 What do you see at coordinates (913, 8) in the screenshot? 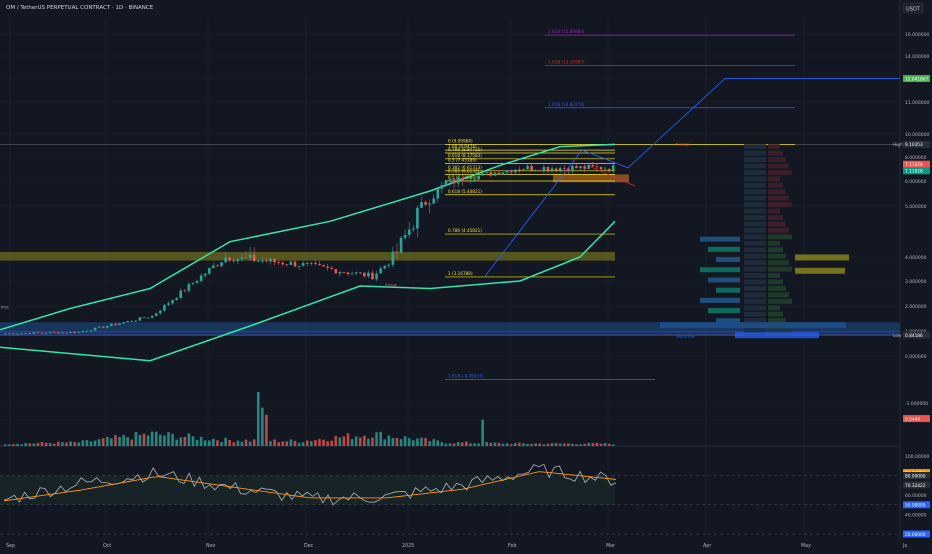
I see `currency-button` at bounding box center [913, 8].